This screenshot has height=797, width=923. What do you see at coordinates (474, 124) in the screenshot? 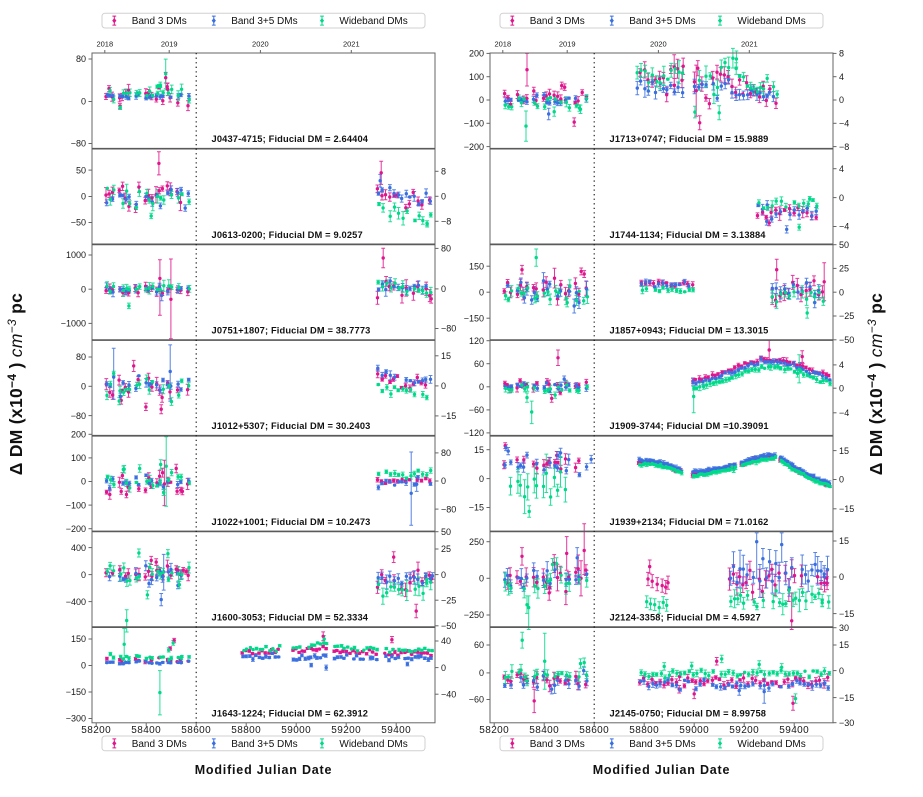
I see `svg-text: −100` at bounding box center [474, 124].